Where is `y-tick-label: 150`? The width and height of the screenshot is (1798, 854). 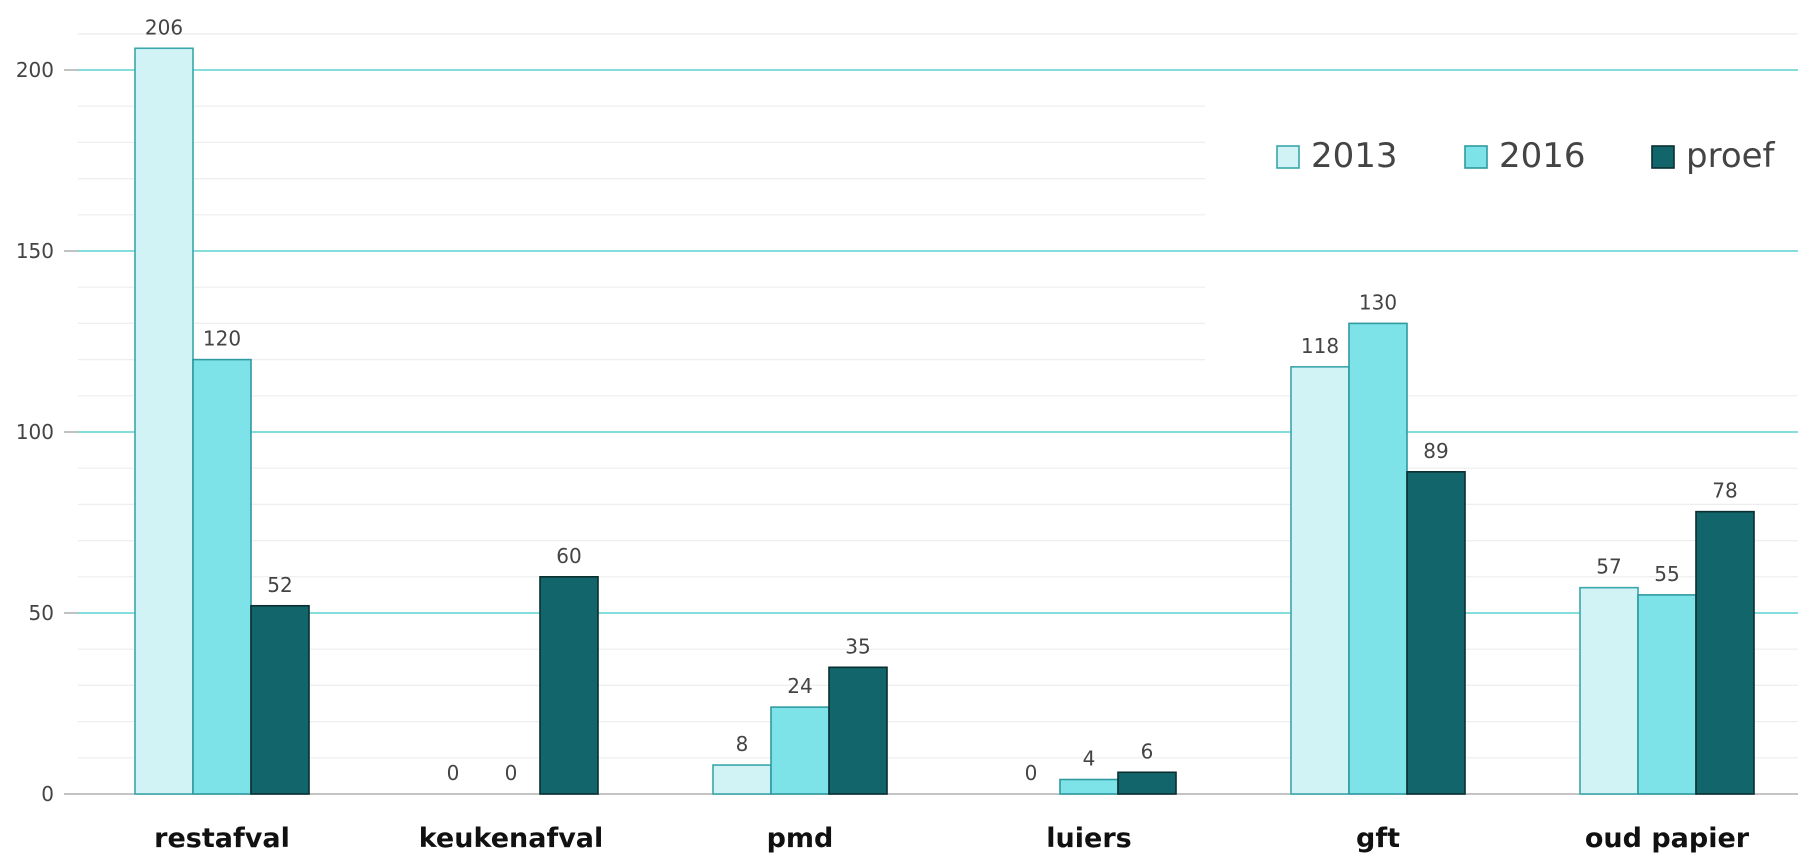 y-tick-label: 150 is located at coordinates (35, 251).